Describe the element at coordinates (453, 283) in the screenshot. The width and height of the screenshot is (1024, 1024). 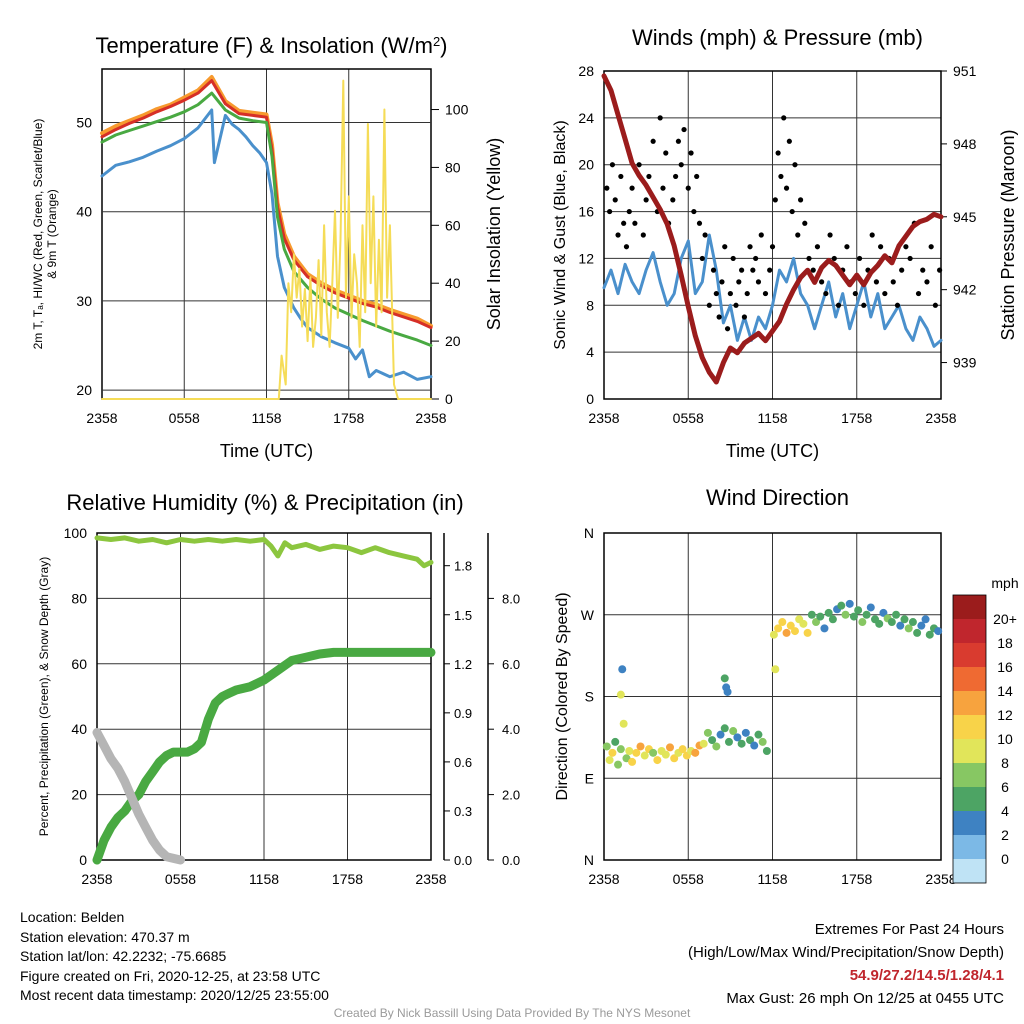
I see `y2-tick-label: 40` at that location.